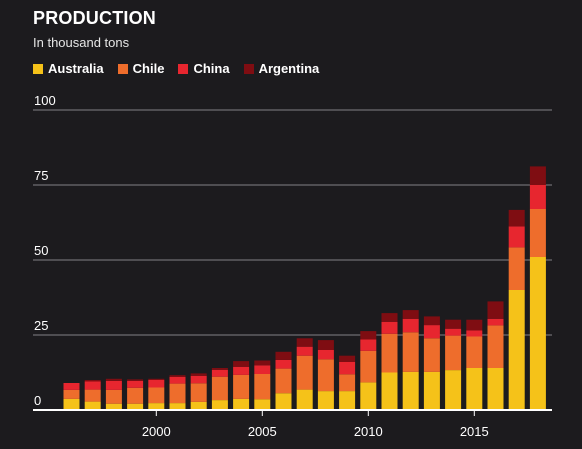  What do you see at coordinates (325, 355) in the screenshot?
I see `bar-segment-china-2008` at bounding box center [325, 355].